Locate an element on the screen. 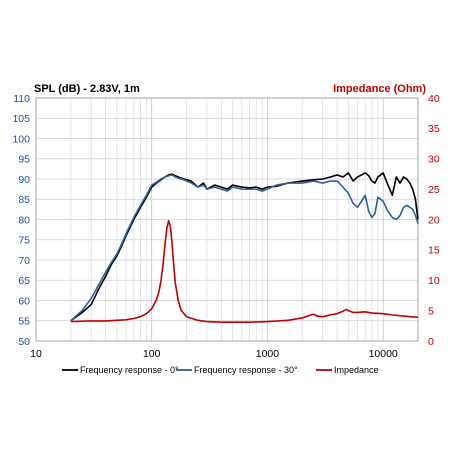 This screenshot has height=452, width=452. y-right-tick-label: 35 is located at coordinates (434, 129).